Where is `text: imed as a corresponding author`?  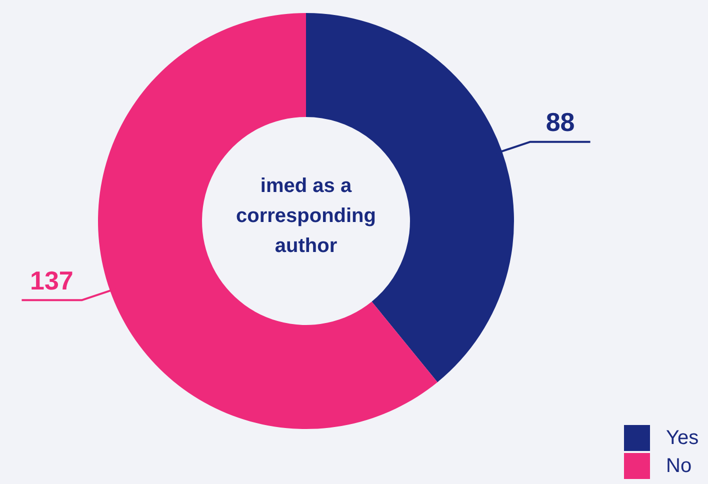 text: imed as a corresponding author is located at coordinates (305, 216).